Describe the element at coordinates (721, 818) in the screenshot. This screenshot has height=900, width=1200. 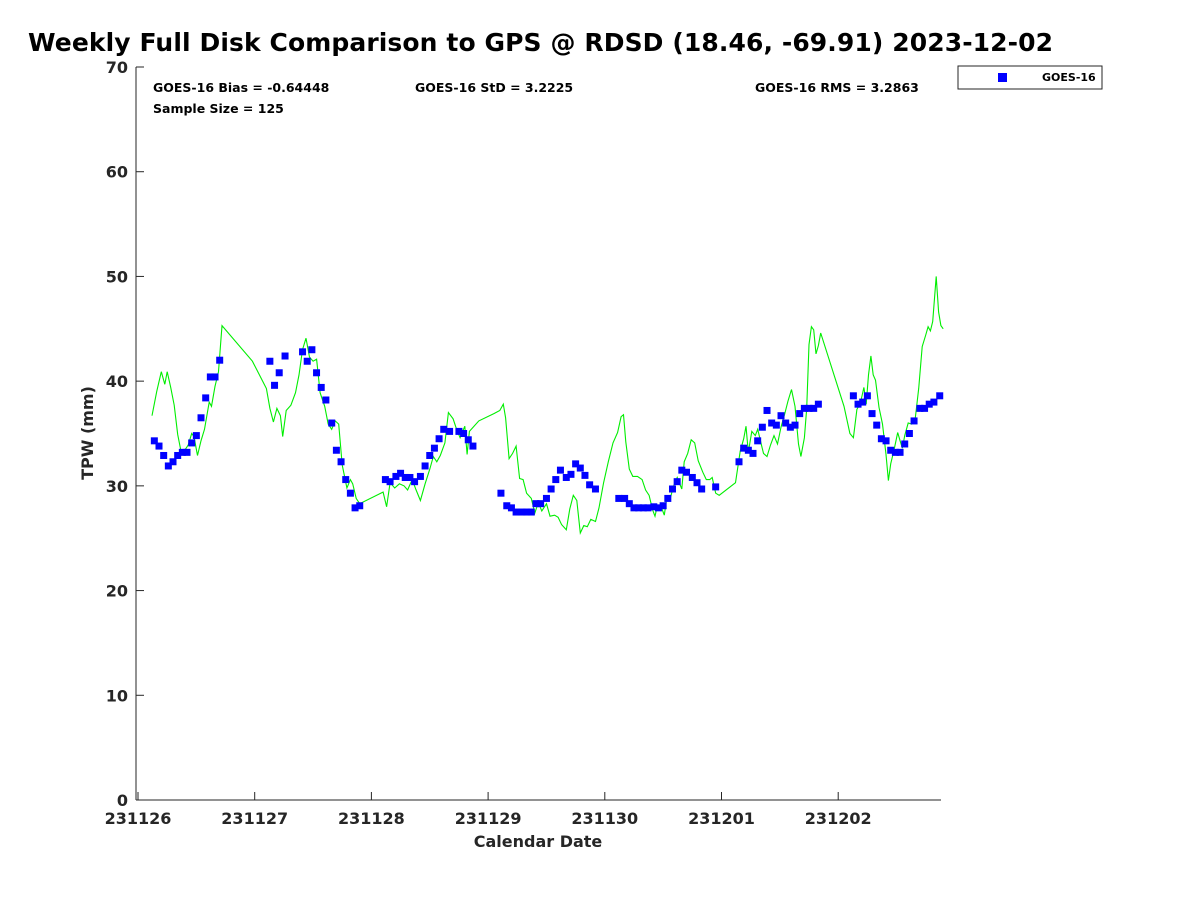
I see `x-tick-label: 231201` at that location.